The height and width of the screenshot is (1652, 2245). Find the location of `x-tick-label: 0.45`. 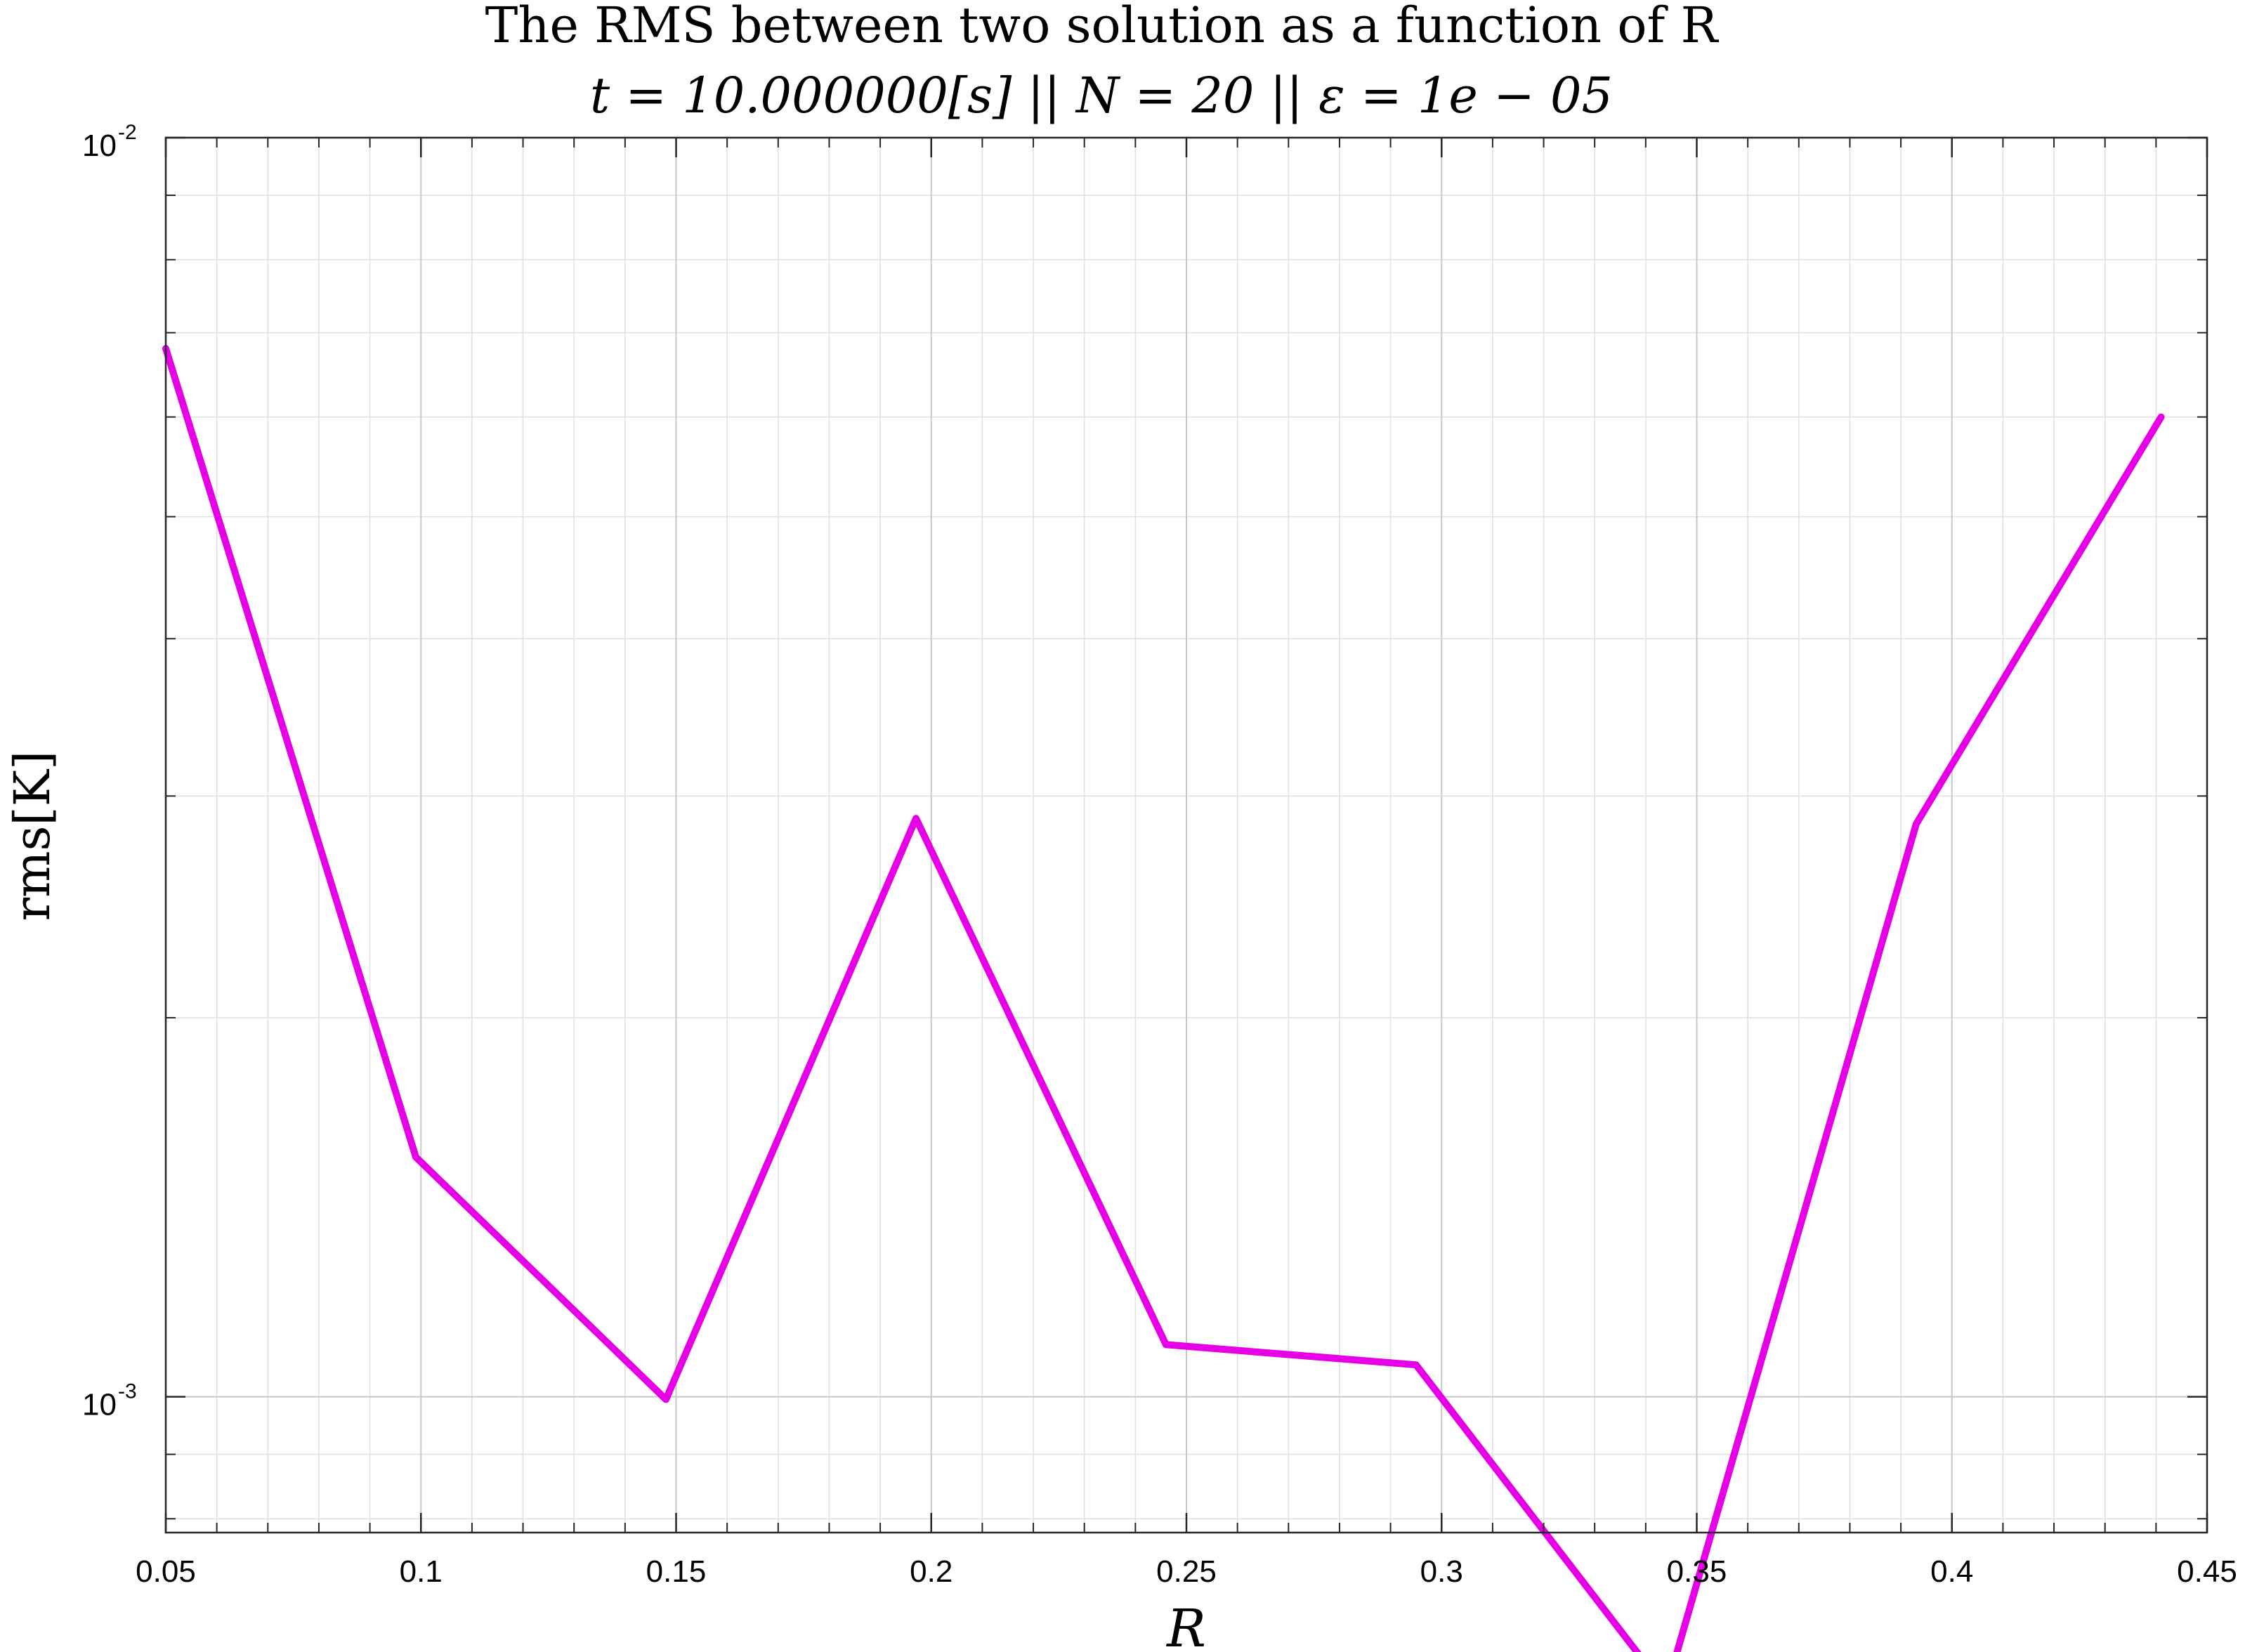

x-tick-label: 0.45 is located at coordinates (2207, 1571).